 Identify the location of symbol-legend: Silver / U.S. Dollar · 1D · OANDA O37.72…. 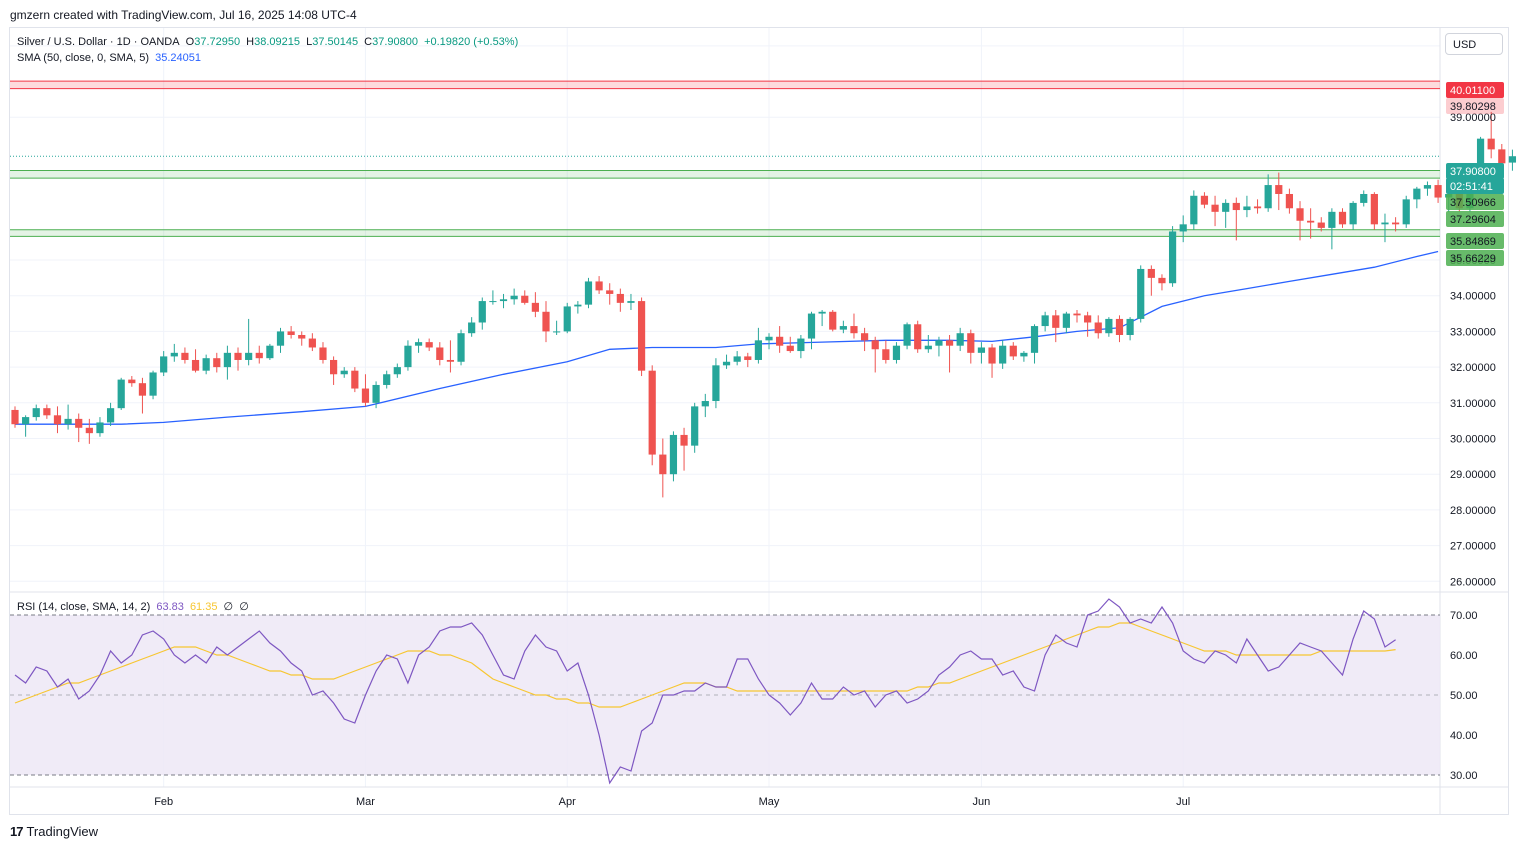
(269, 42).